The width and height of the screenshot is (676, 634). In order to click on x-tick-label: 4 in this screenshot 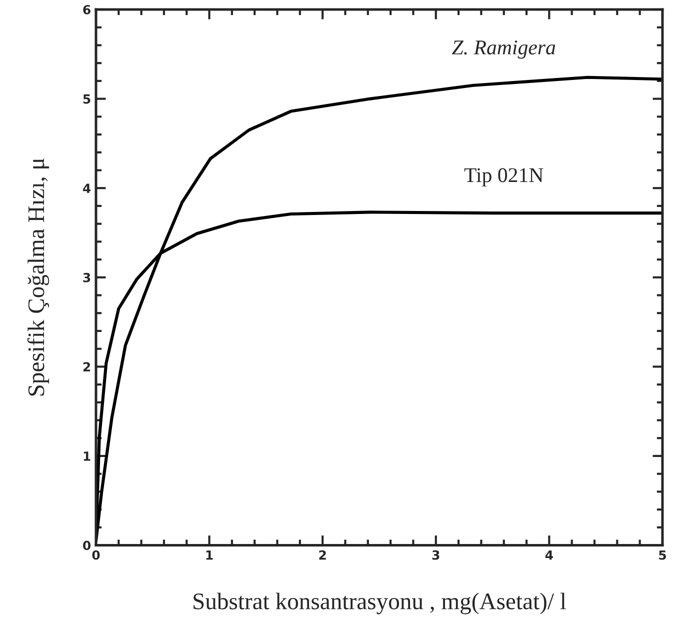, I will do `click(549, 555)`.